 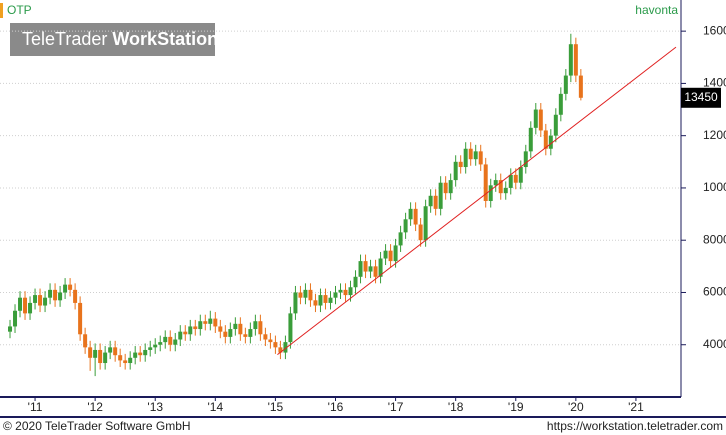 I want to click on last-price-box, so click(x=701, y=97).